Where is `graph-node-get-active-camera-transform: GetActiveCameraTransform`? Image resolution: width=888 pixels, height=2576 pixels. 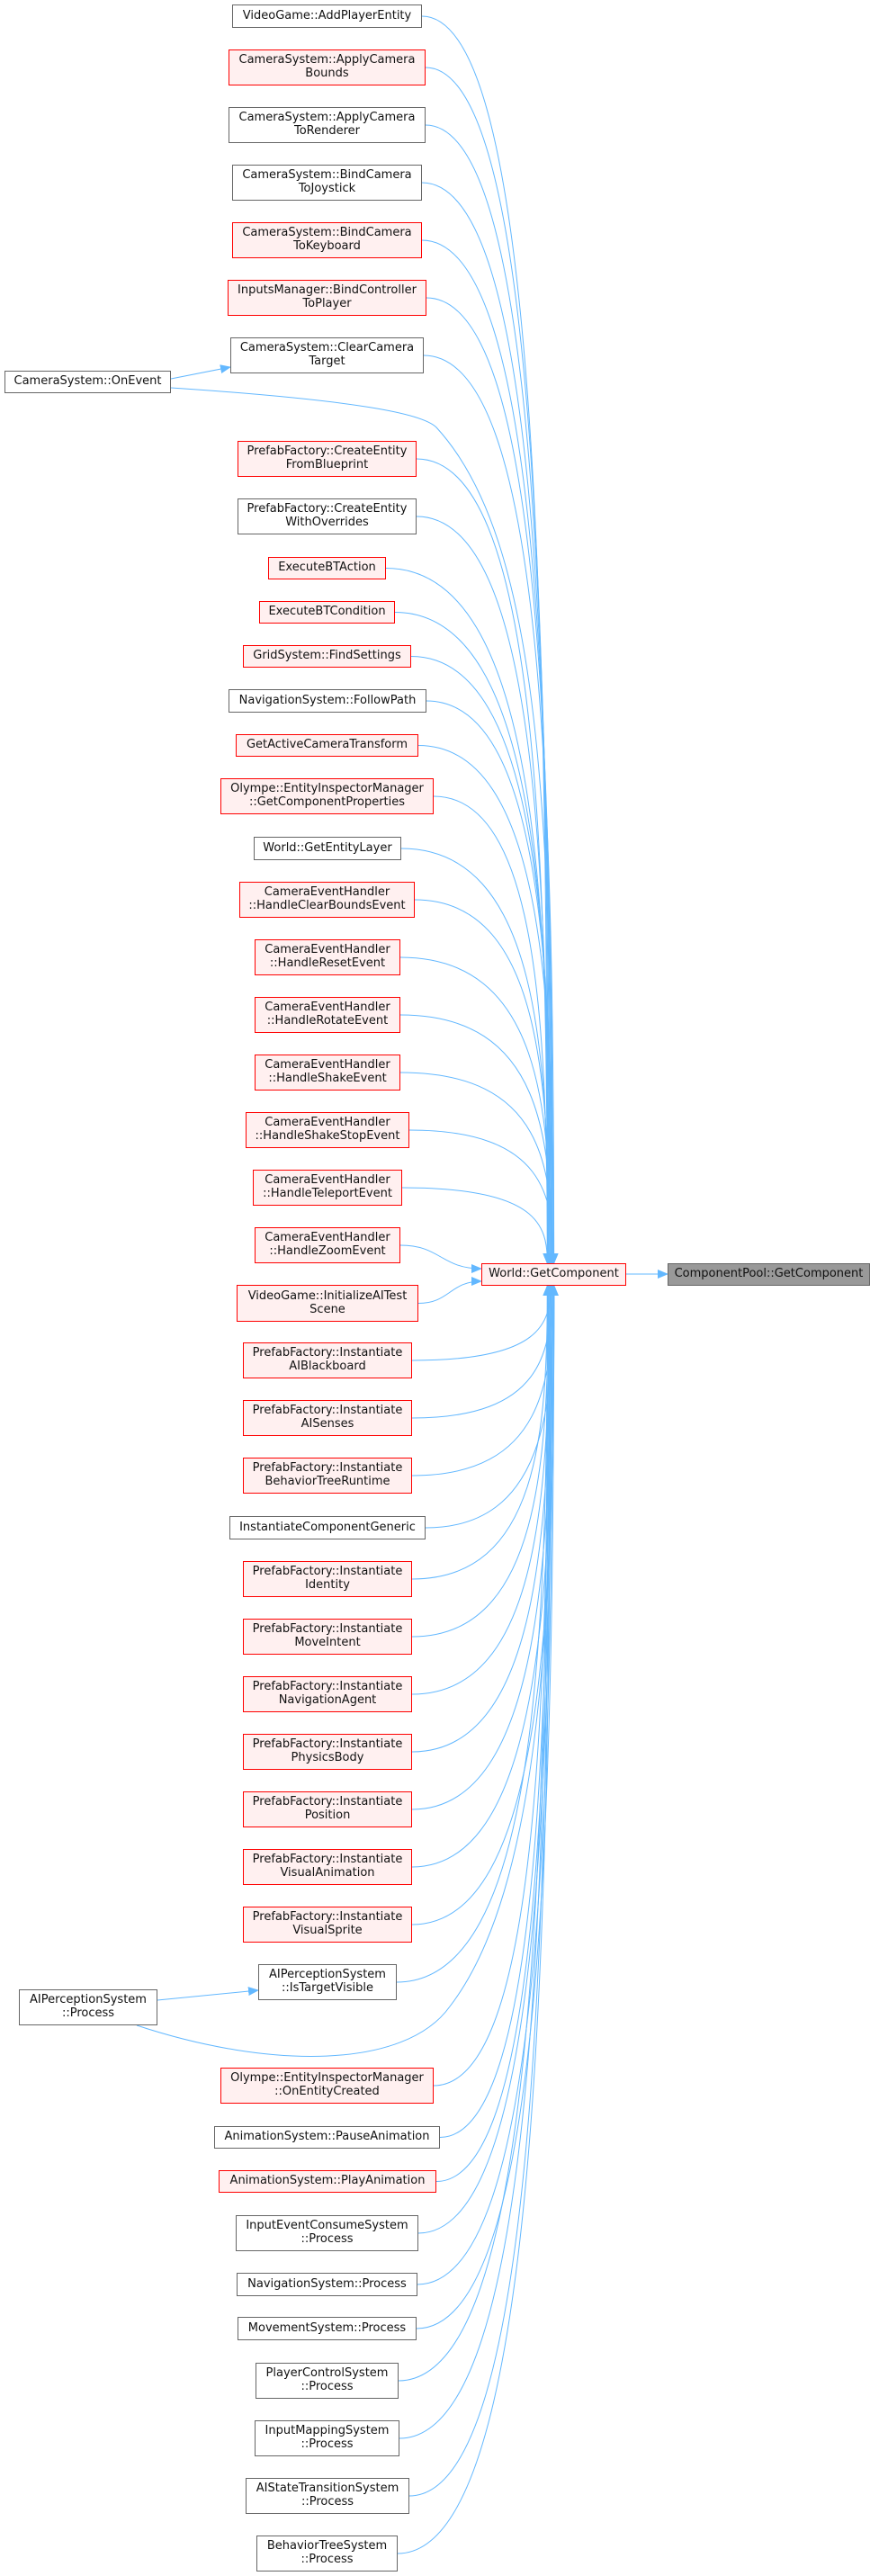
graph-node-get-active-camera-transform: GetActiveCameraTransform is located at coordinates (327, 746).